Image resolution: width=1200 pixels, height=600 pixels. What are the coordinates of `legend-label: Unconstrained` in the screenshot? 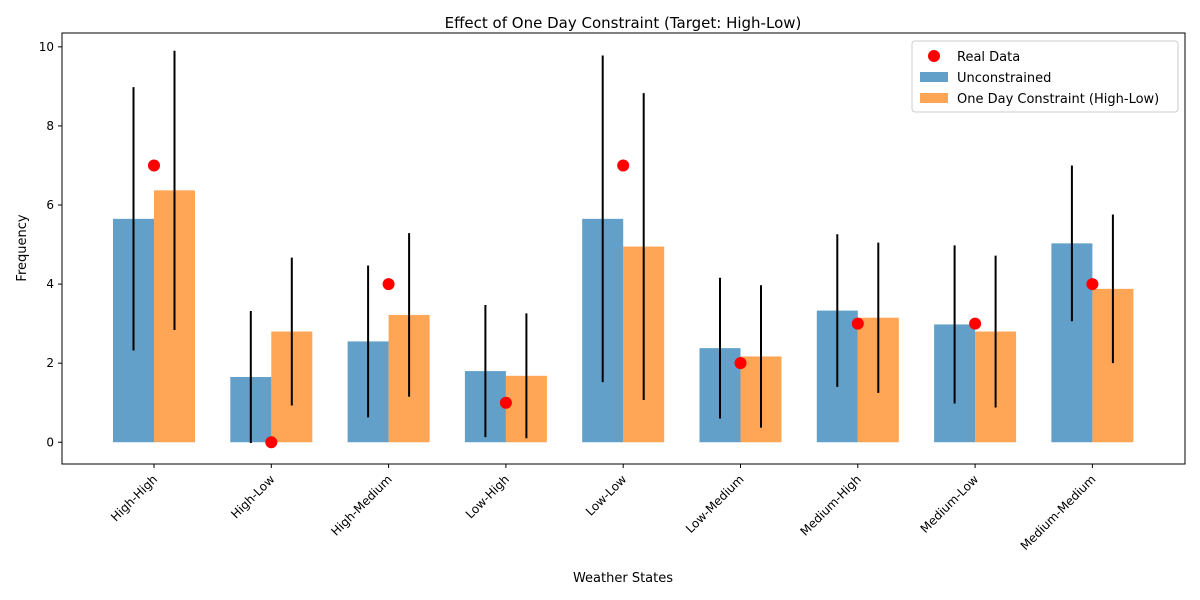 It's located at (1004, 78).